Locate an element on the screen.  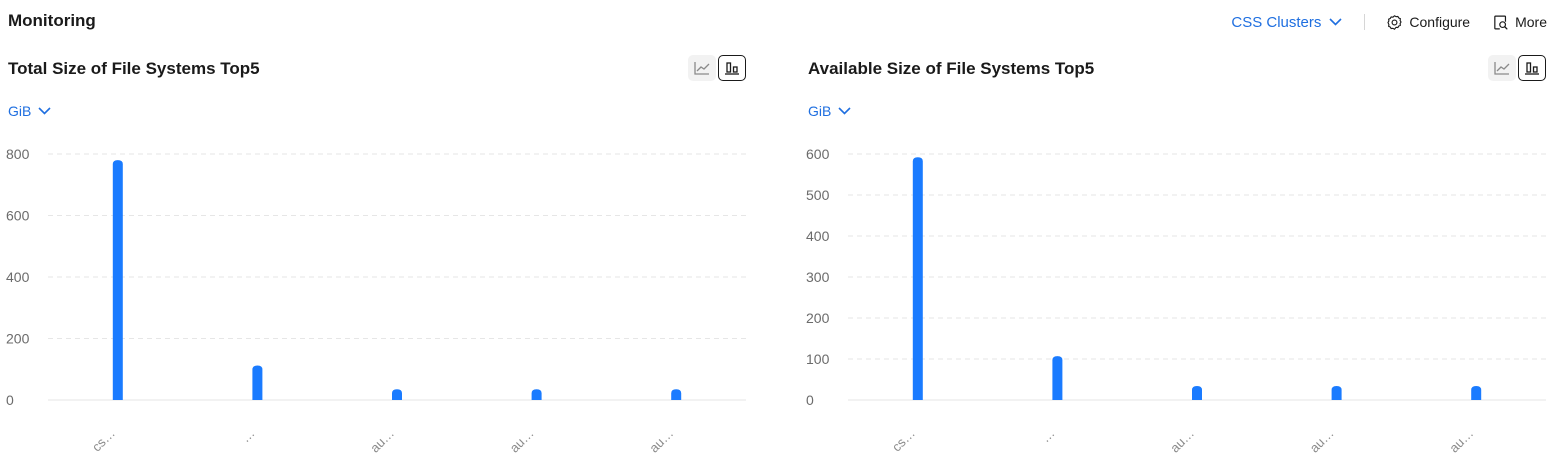
monitoring-header: Monitoring CSS Clusters Configure More is located at coordinates (780, 22).